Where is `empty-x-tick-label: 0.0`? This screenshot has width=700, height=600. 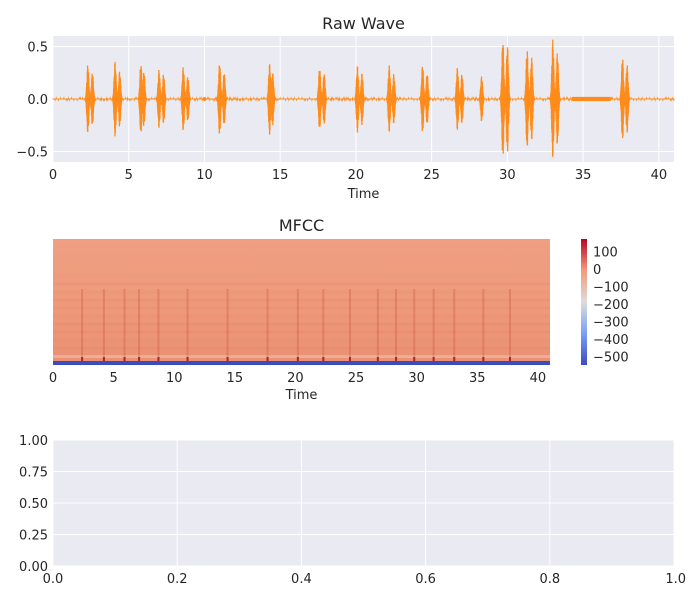
empty-x-tick-label: 0.0 is located at coordinates (53, 579).